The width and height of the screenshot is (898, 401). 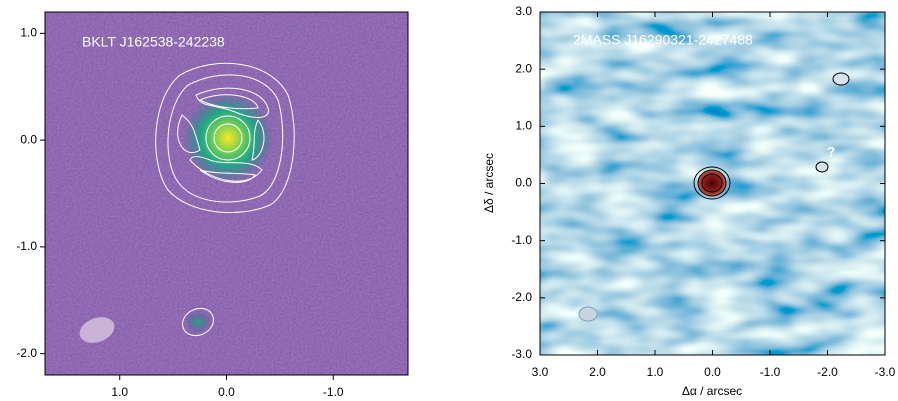 What do you see at coordinates (523, 11) in the screenshot?
I see `y-tick-label: 3.0` at bounding box center [523, 11].